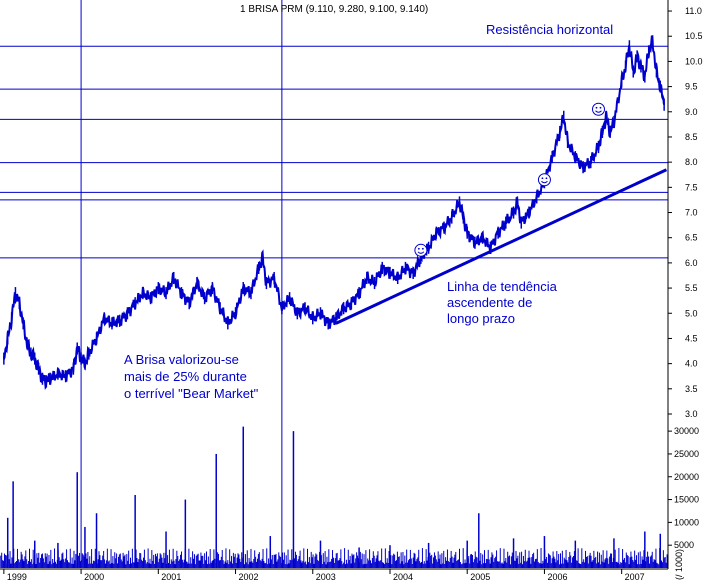 Image resolution: width=707 pixels, height=587 pixels. I want to click on trend-annotation-line3: longo prazo, so click(481, 318).